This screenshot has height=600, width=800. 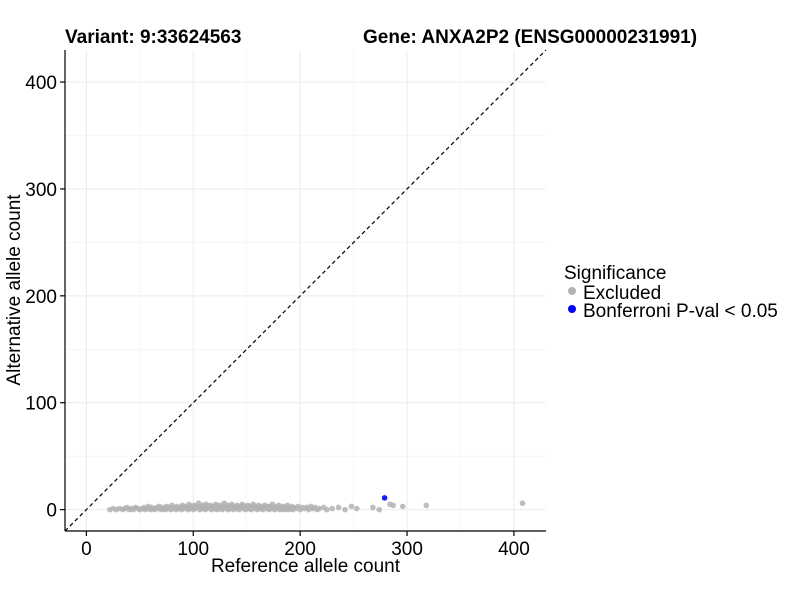 I want to click on legend-significant-marker, so click(x=572, y=309).